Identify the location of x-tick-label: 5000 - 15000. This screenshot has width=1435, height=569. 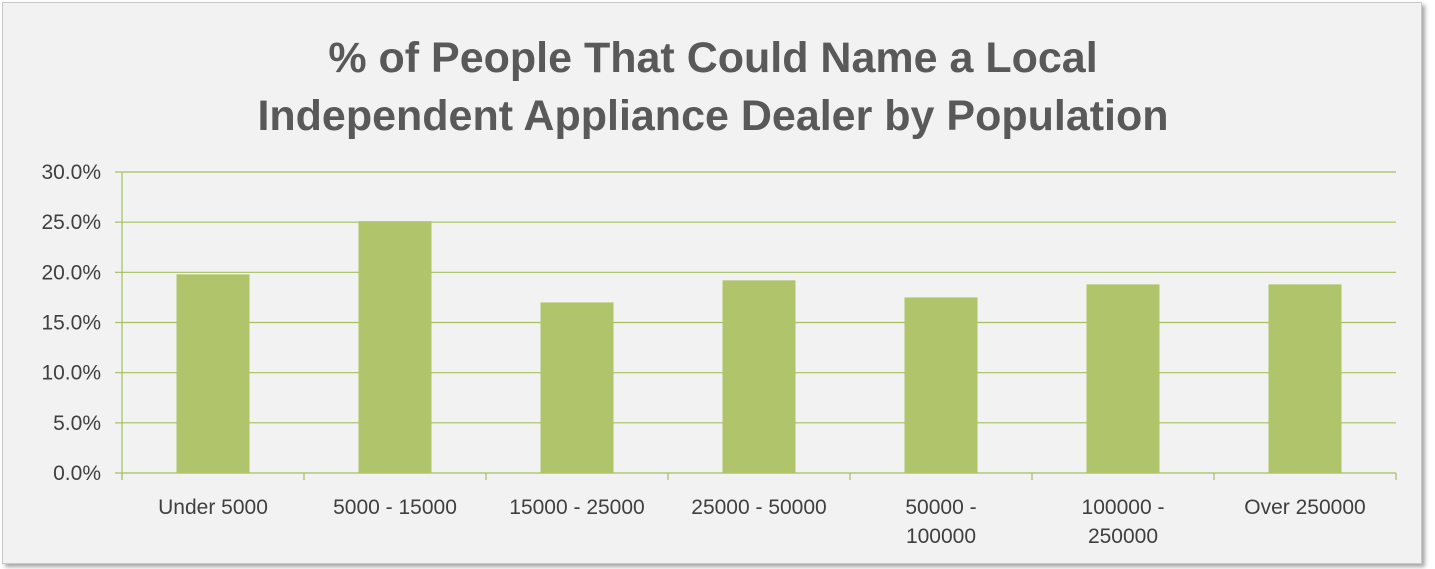
(395, 507).